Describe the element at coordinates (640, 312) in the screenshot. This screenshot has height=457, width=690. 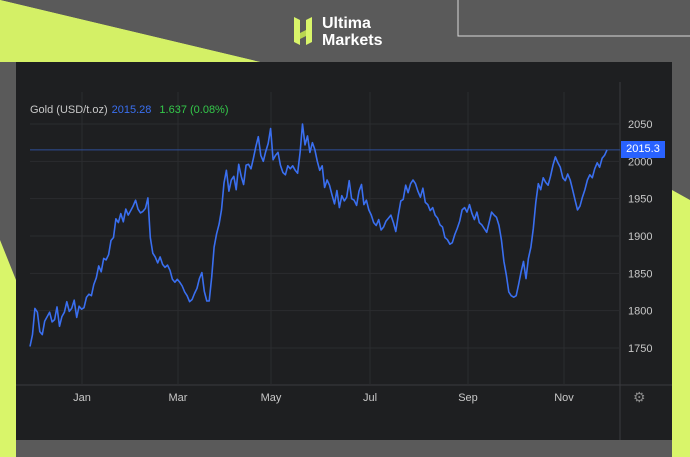
I see `y-tick-label: 1800` at that location.